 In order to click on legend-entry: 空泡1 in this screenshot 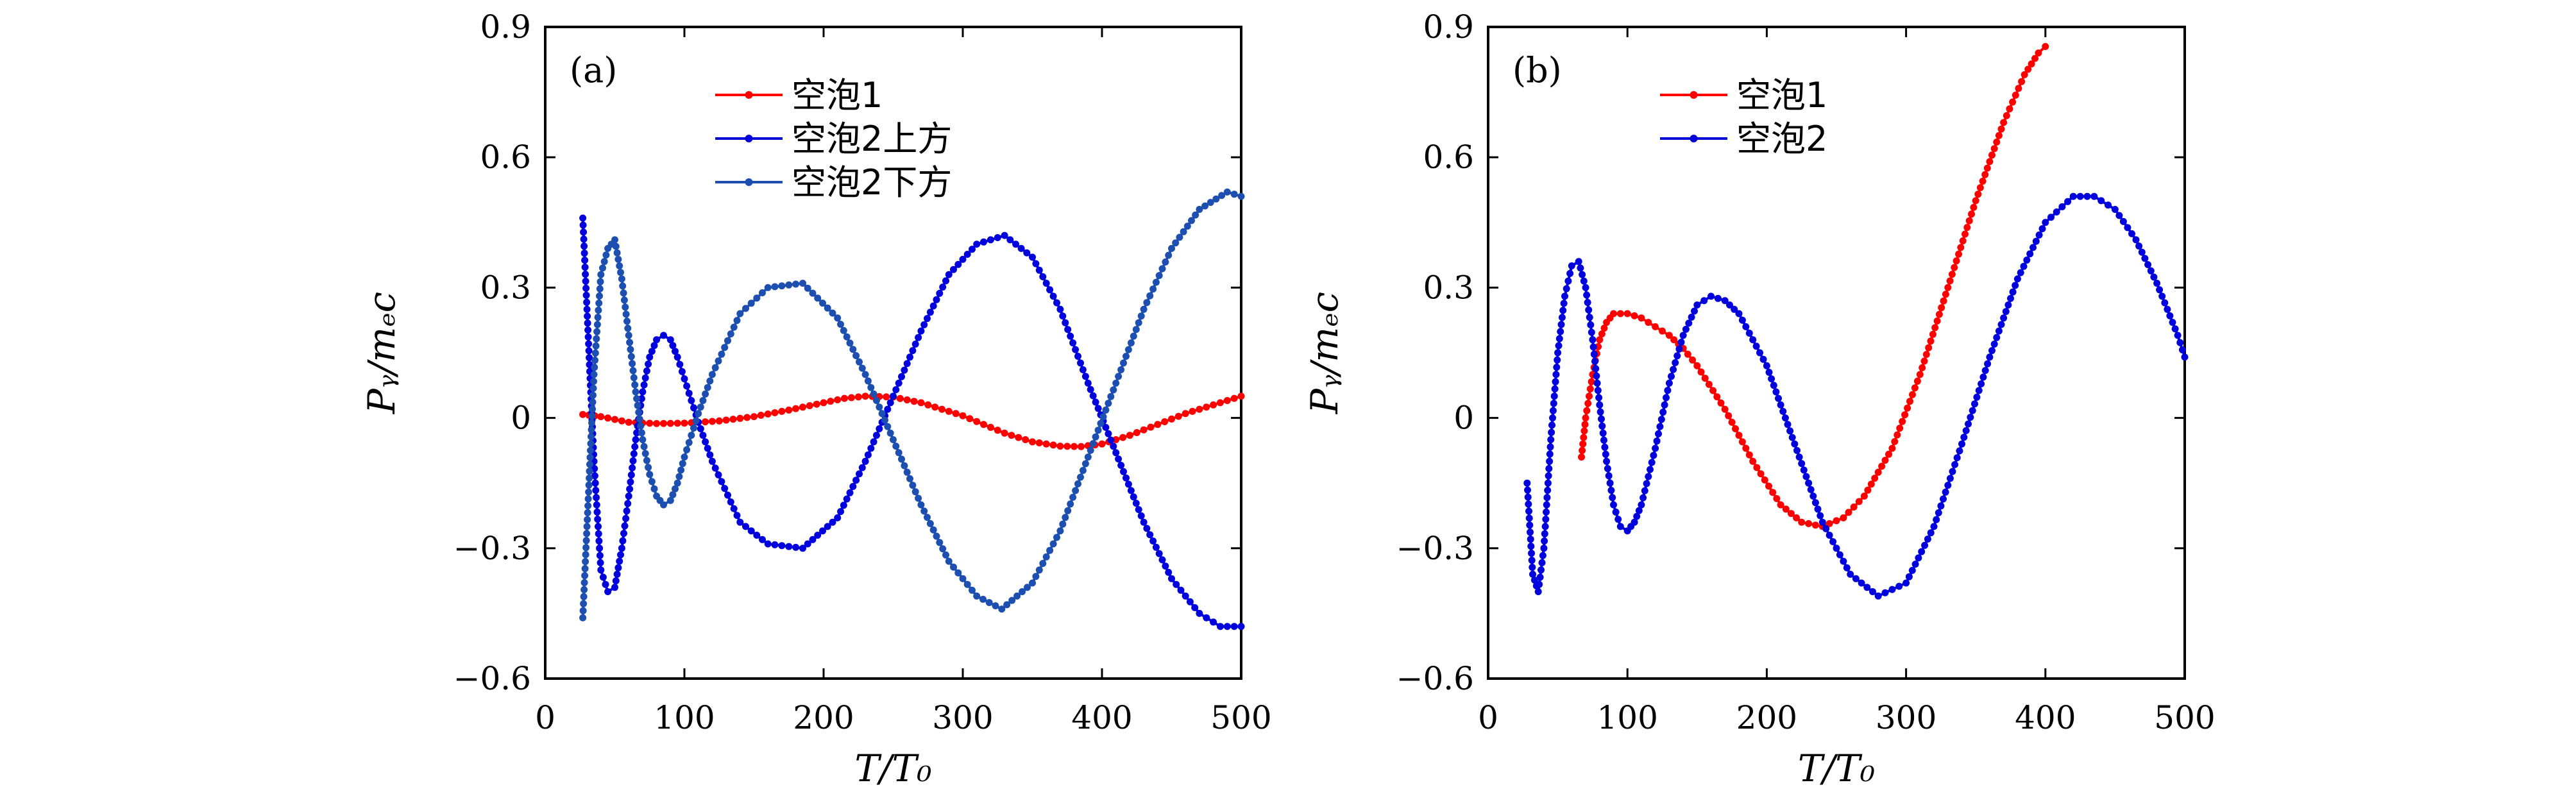, I will do `click(1743, 95)`.